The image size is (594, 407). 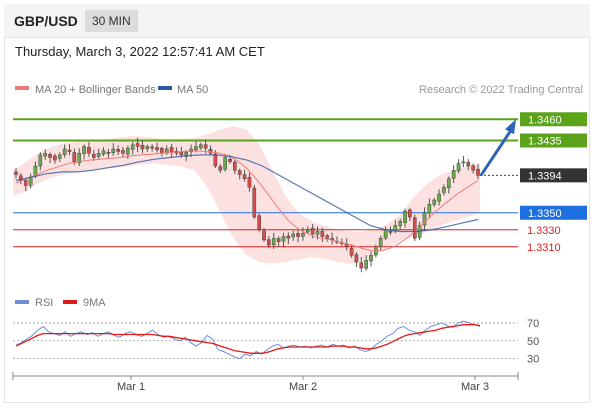 What do you see at coordinates (545, 214) in the screenshot?
I see `level-label-1.3350: 1.3350` at bounding box center [545, 214].